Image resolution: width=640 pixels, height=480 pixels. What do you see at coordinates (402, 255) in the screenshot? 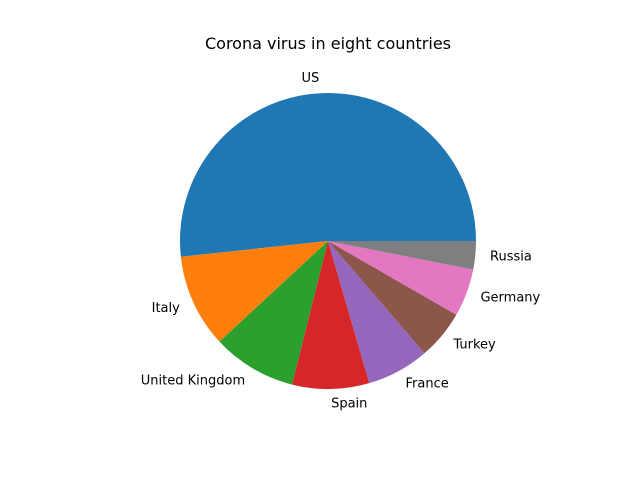
I see `pie-slice-russia` at bounding box center [402, 255].